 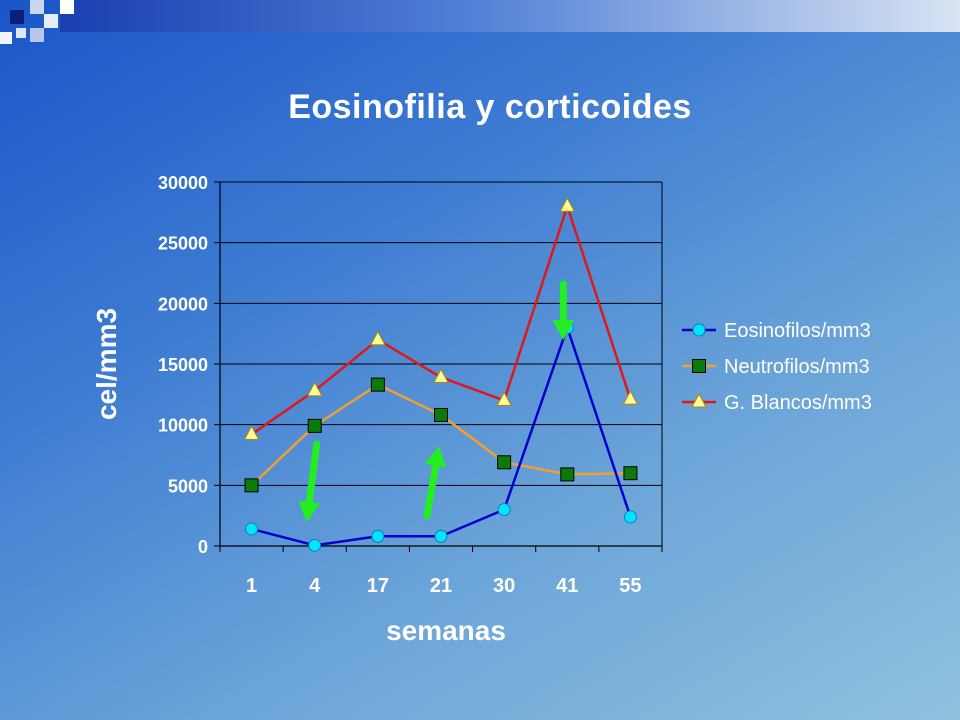 I want to click on legend-label: Neutrofilos/mm3, so click(x=797, y=367).